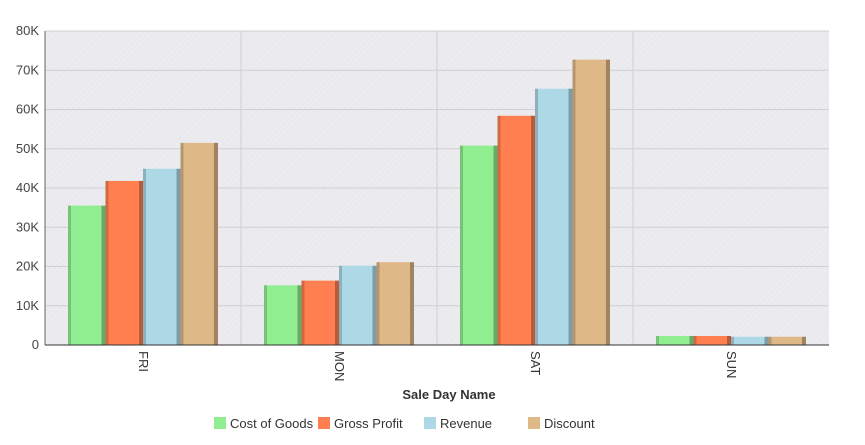 This screenshot has height=445, width=865. What do you see at coordinates (162, 256) in the screenshot?
I see `bar-revenue-fri` at bounding box center [162, 256].